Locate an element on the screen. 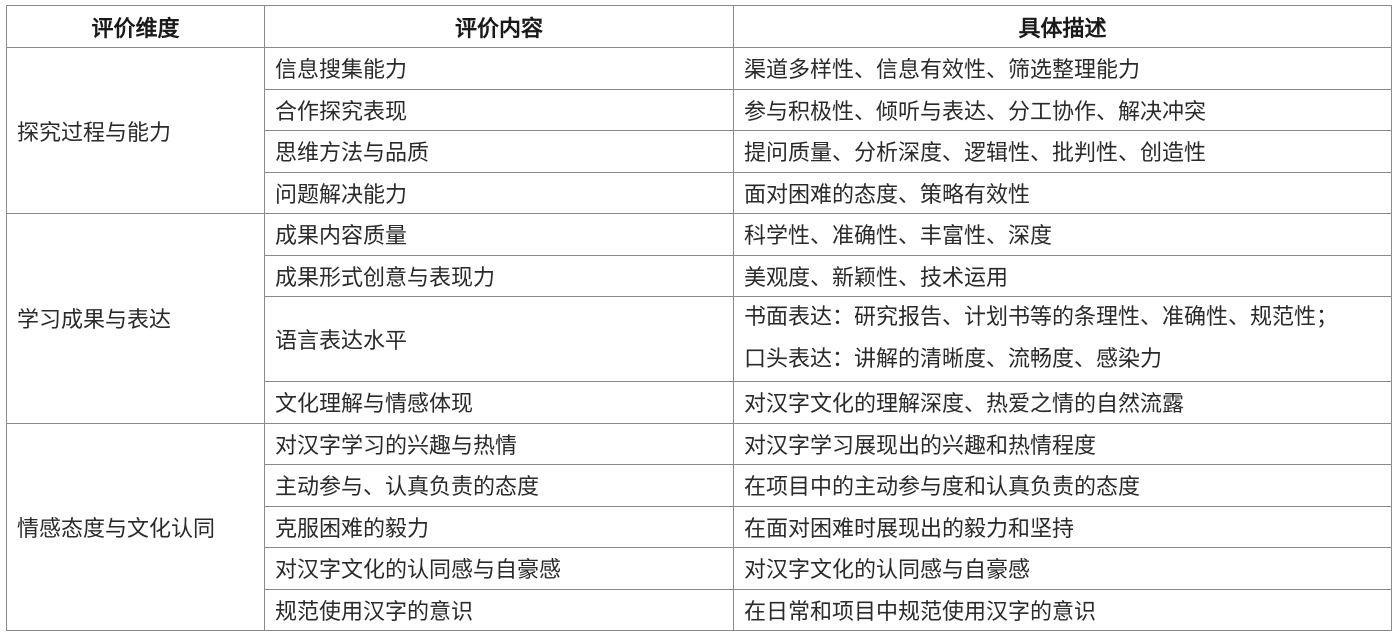 The image size is (1392, 639). content-cell: 成果形式创意与表现力 is located at coordinates (499, 275).